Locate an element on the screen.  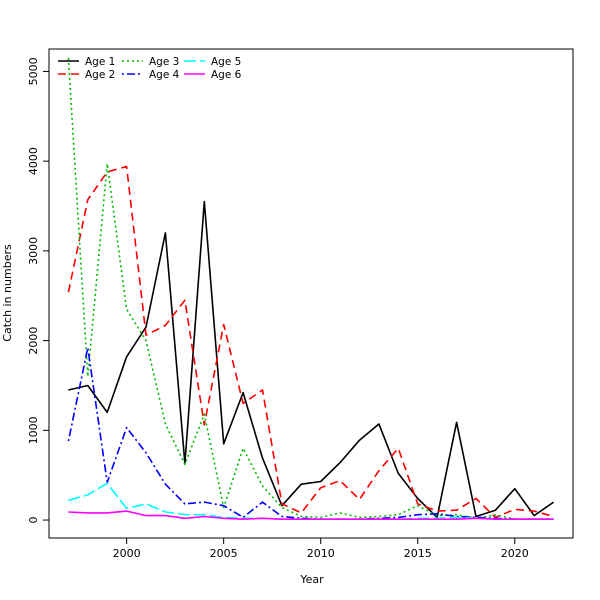
x-tick-label: 2020 is located at coordinates (515, 553).